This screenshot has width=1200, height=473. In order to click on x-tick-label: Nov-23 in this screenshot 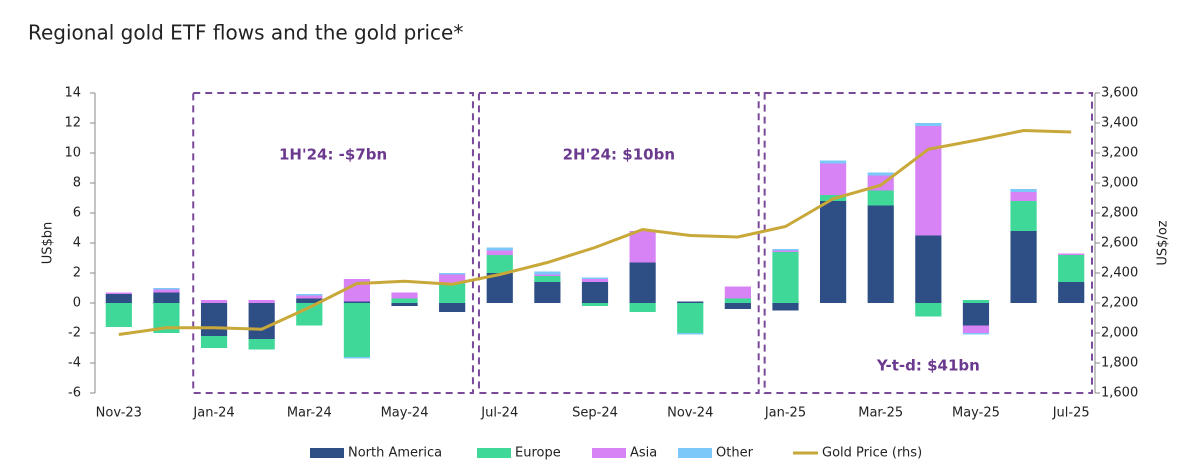, I will do `click(119, 413)`.